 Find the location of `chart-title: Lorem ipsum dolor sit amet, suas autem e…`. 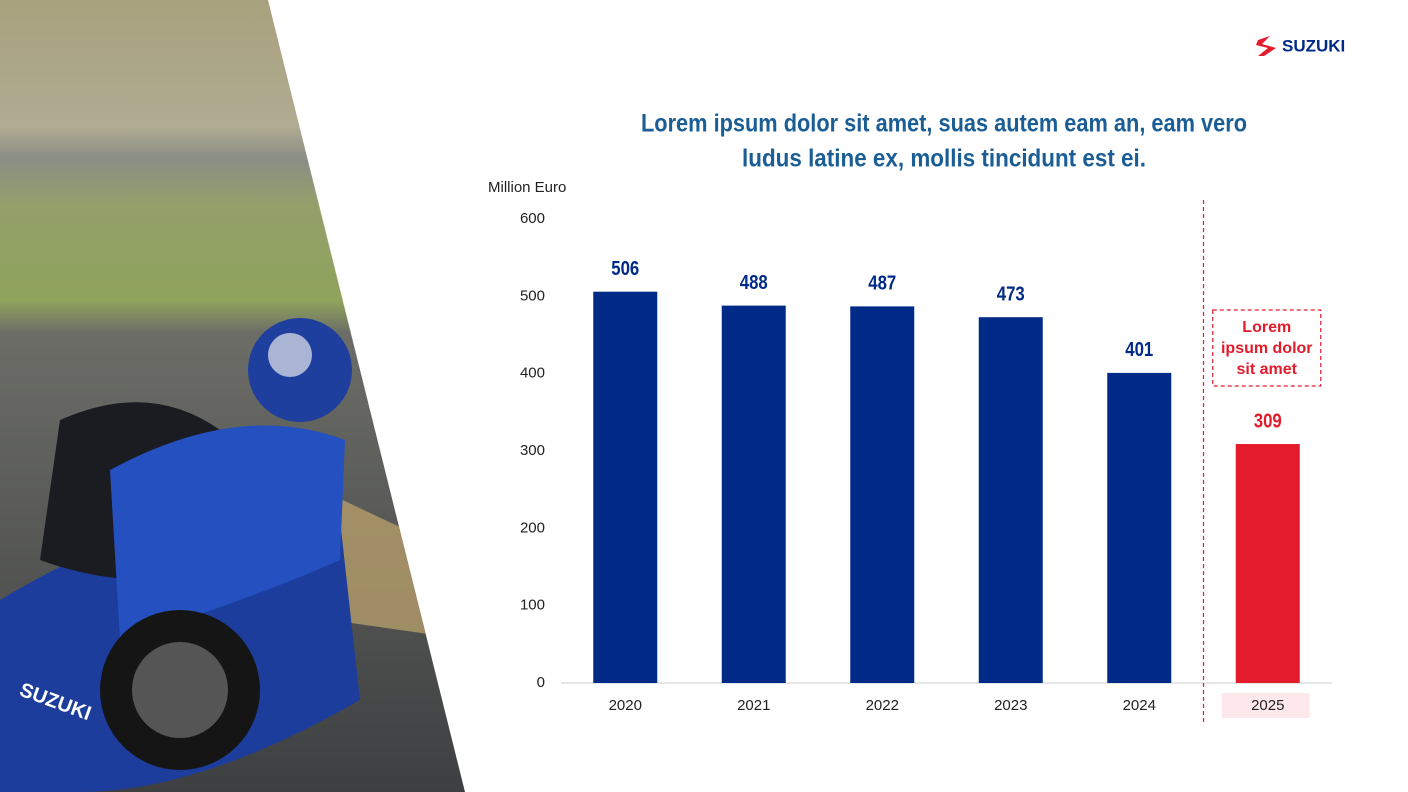

chart-title: Lorem ipsum dolor sit amet, suas autem e… is located at coordinates (944, 124).